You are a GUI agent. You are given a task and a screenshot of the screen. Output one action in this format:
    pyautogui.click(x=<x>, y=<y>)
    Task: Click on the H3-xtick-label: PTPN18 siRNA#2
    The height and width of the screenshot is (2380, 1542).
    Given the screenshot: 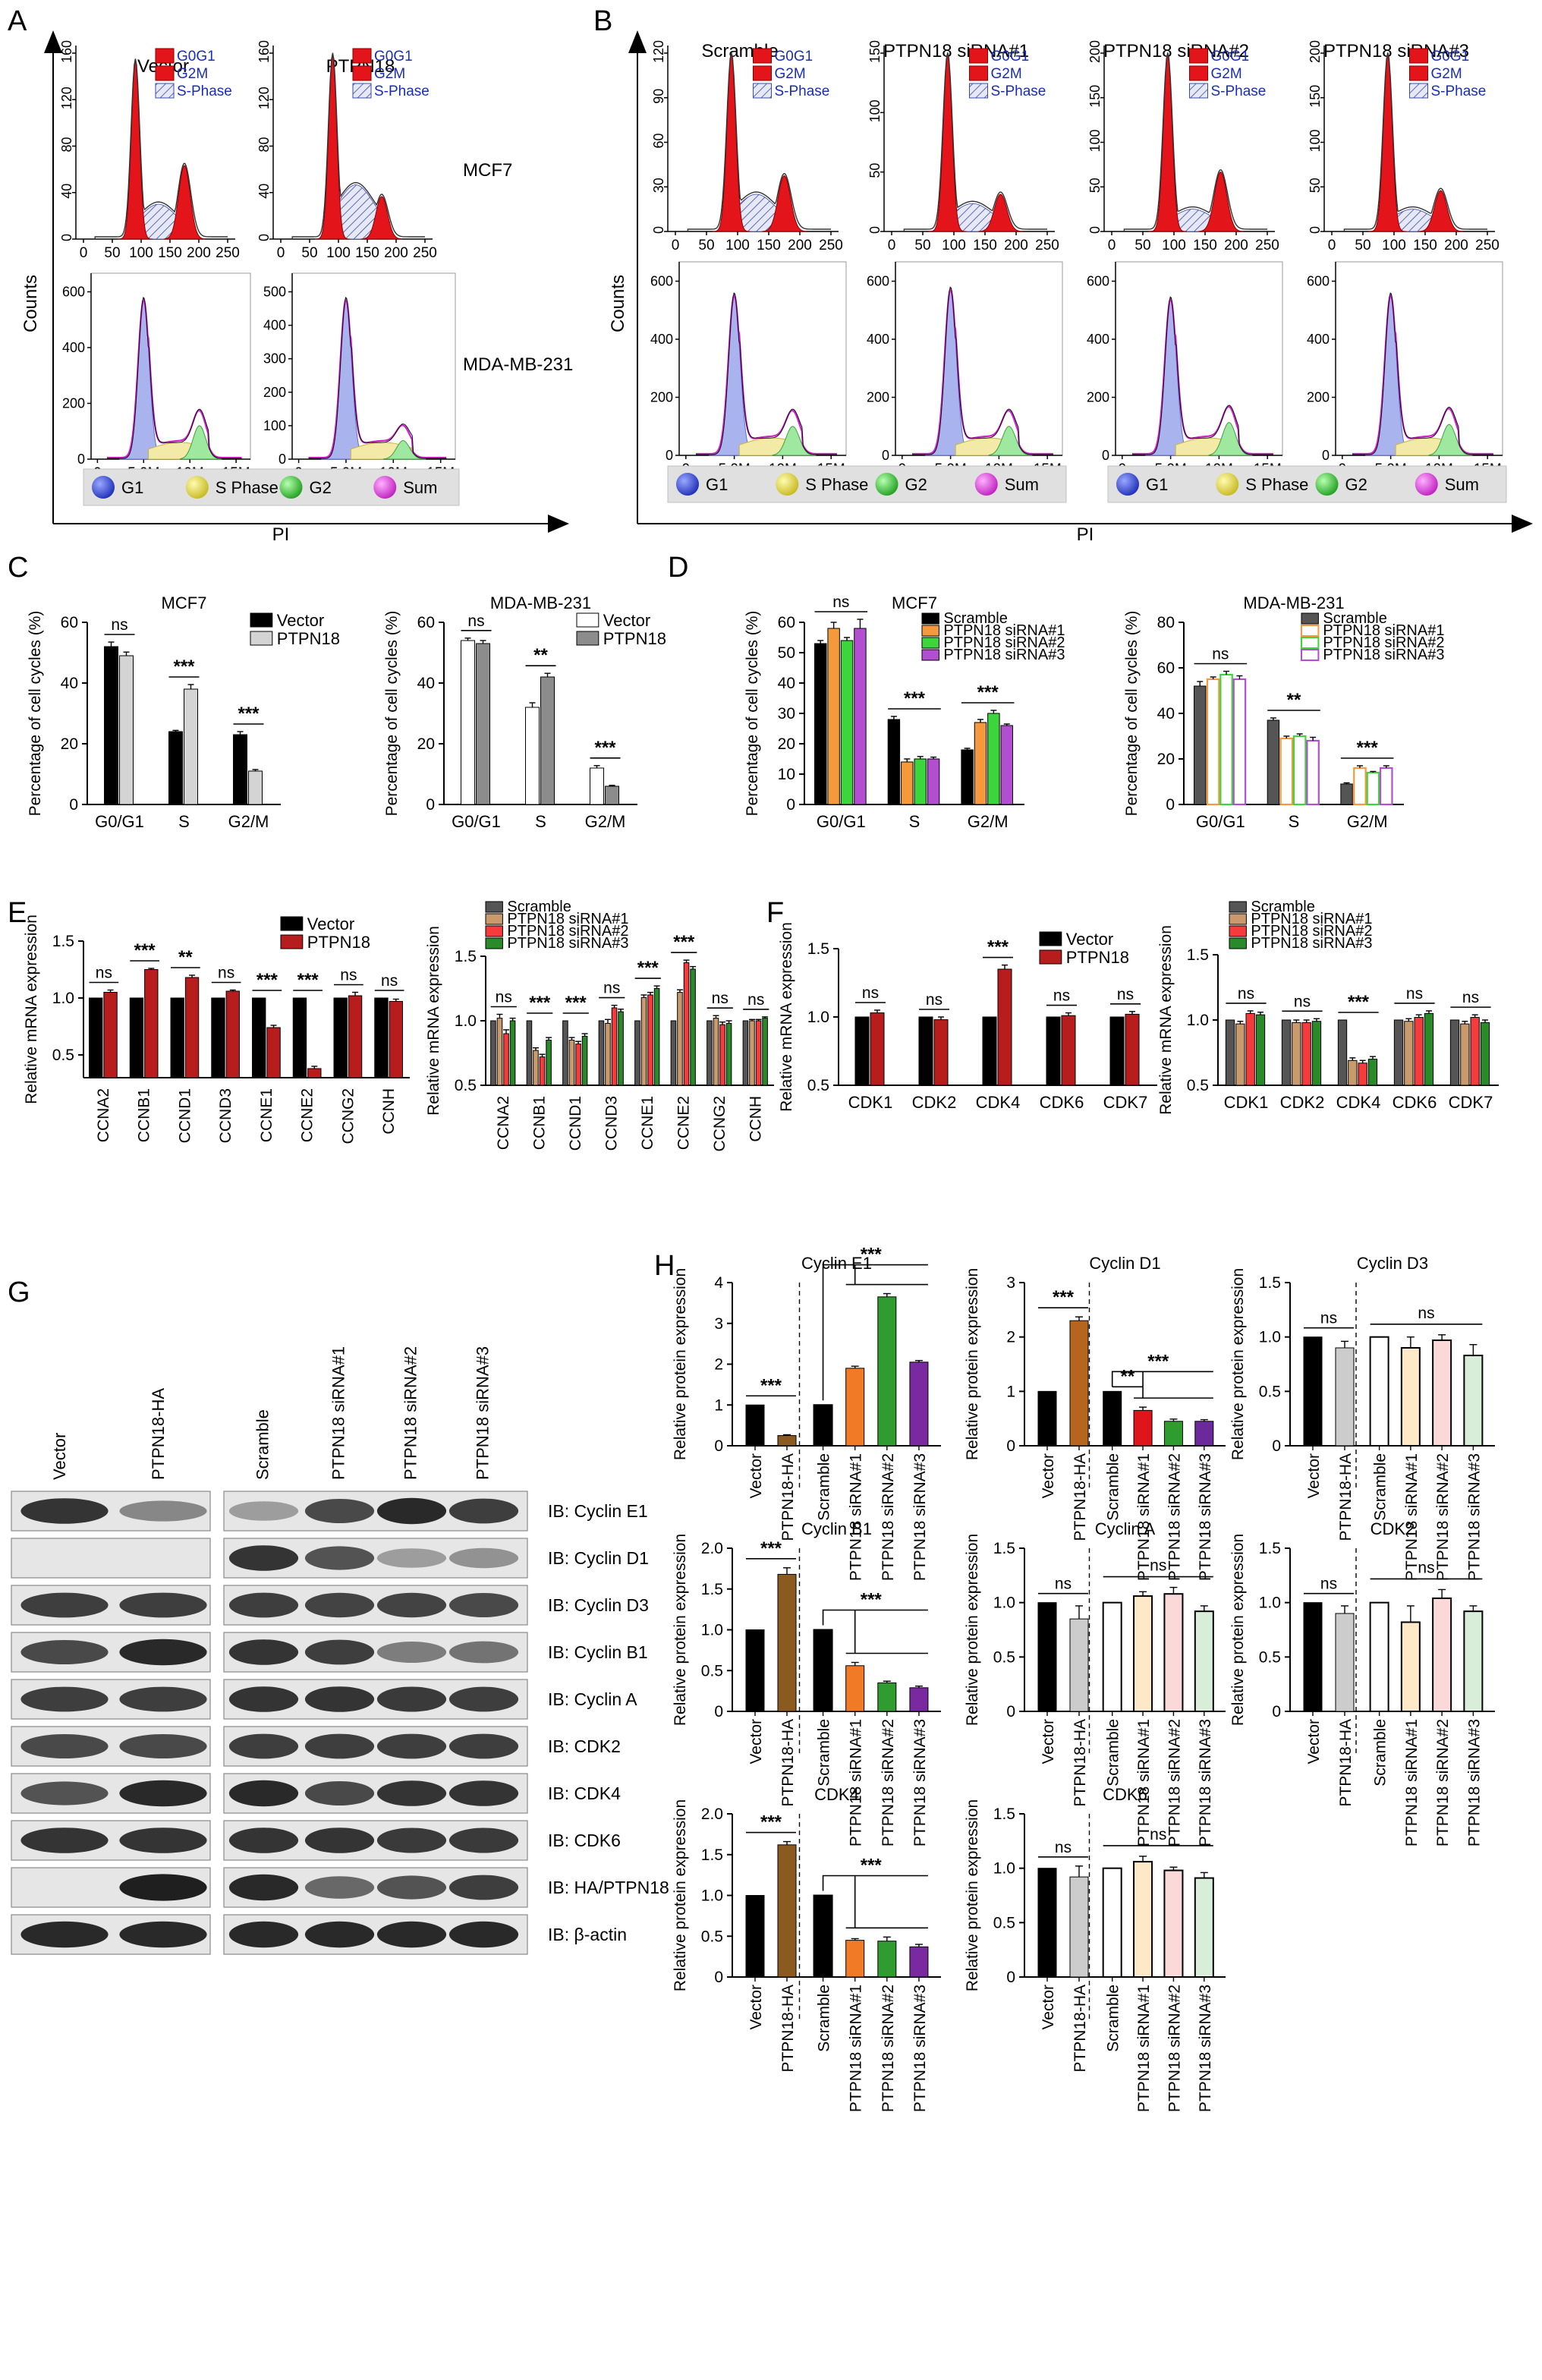 What is the action you would take?
    pyautogui.click(x=1443, y=1517)
    